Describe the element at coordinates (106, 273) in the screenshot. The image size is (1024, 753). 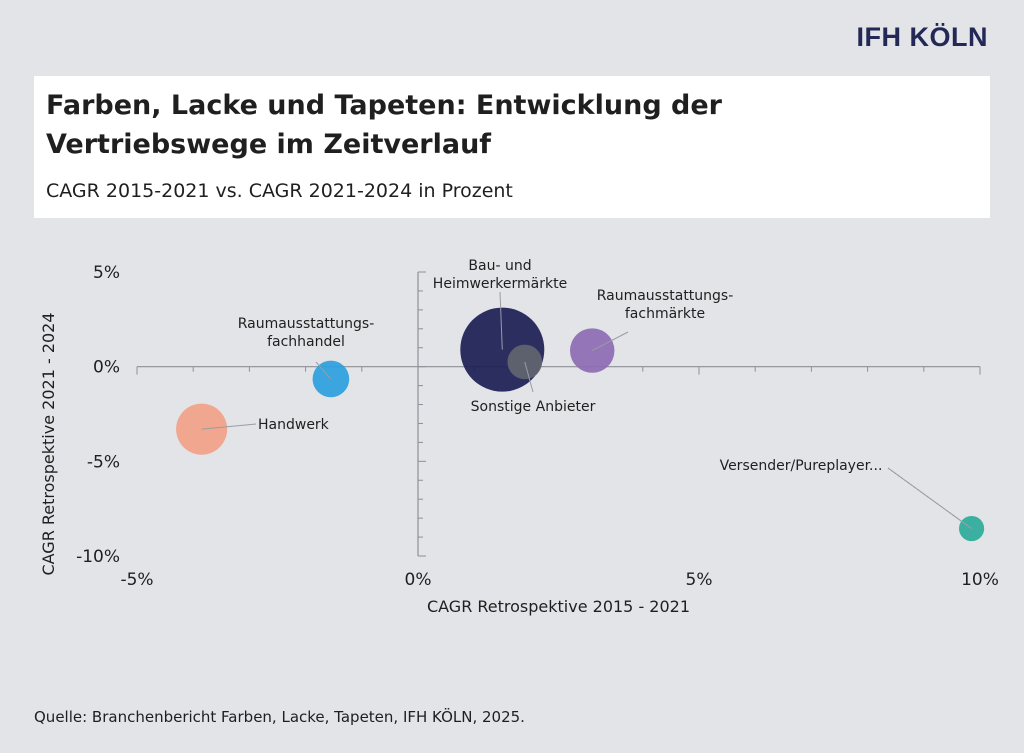
I see `y-tick-label: 5%` at that location.